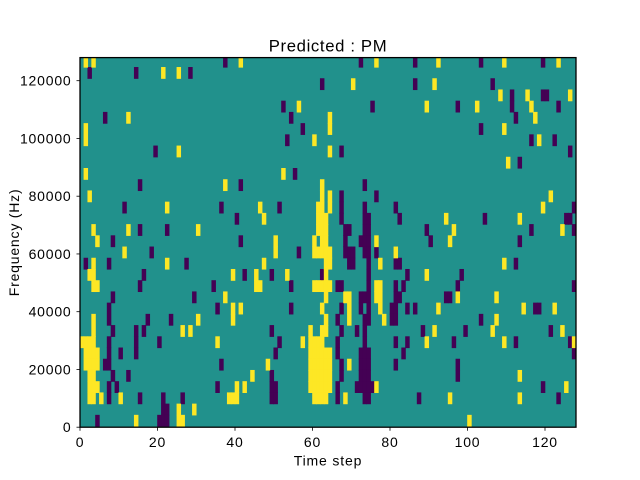 The width and height of the screenshot is (640, 480). What do you see at coordinates (50, 196) in the screenshot?
I see `svg-text: 80000` at bounding box center [50, 196].